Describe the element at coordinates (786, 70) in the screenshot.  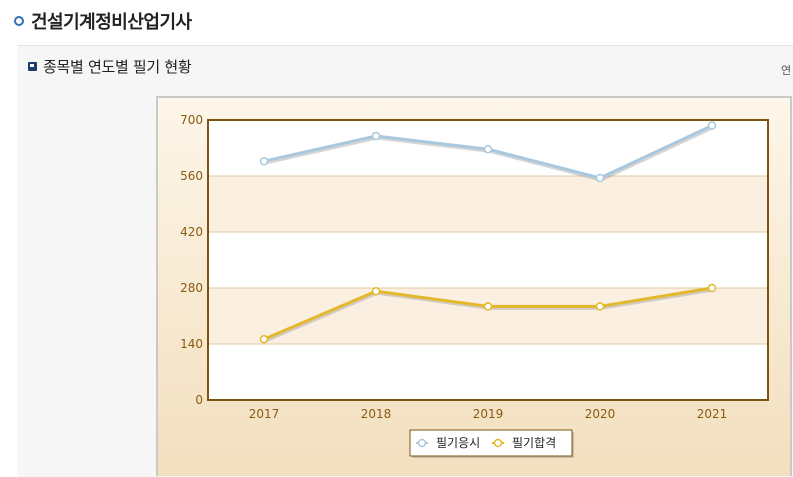
I see `side-text: 연` at that location.